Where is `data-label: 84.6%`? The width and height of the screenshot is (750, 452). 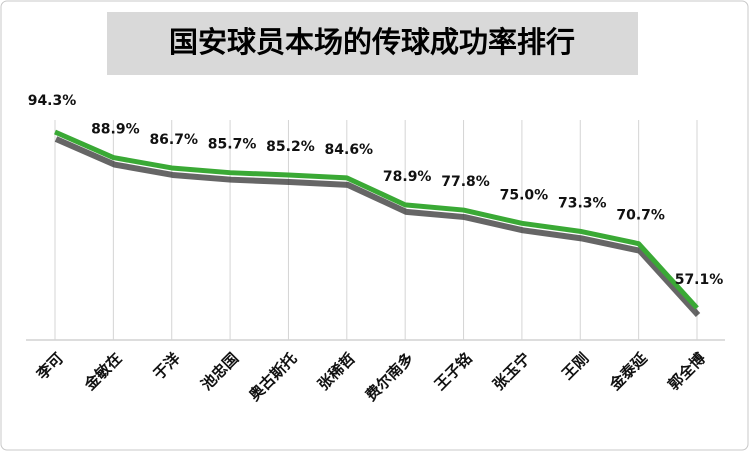
data-label: 84.6% is located at coordinates (349, 150).